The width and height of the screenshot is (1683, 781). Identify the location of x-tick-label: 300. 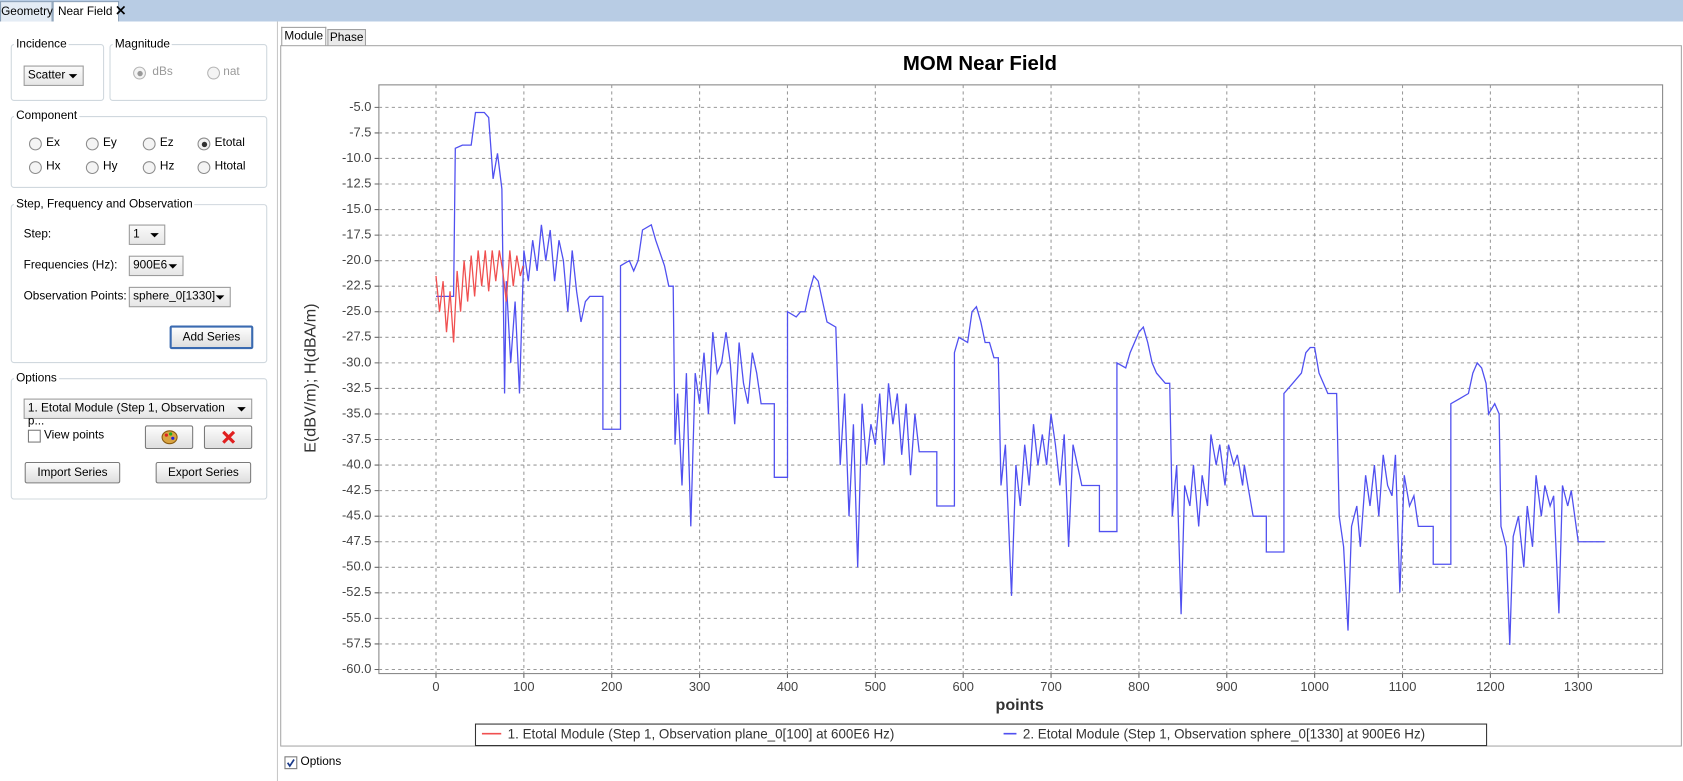
(699, 686).